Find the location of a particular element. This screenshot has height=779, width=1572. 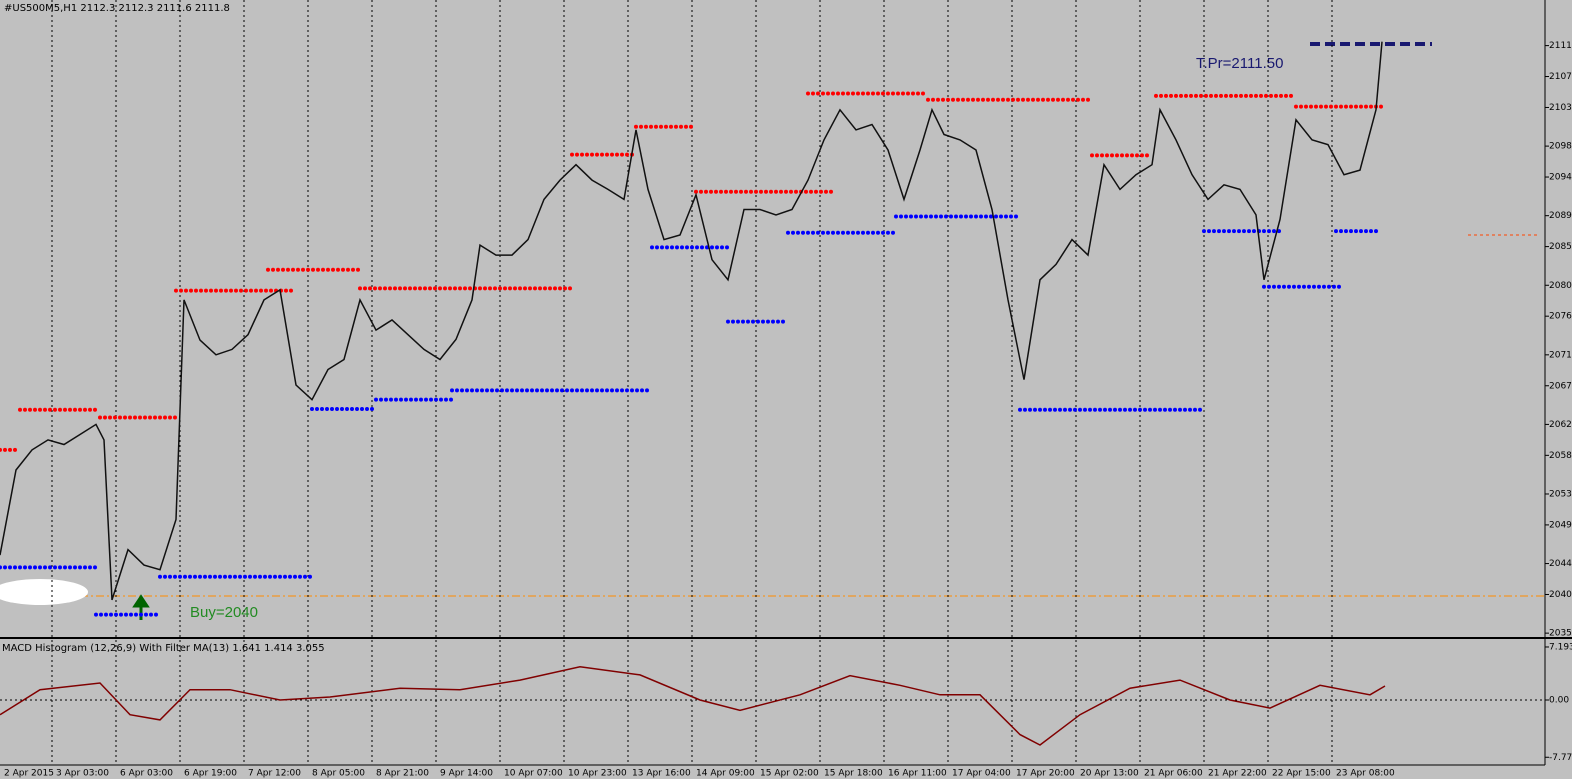

x-tick-label: 10 Apr 23:00 is located at coordinates (597, 774).